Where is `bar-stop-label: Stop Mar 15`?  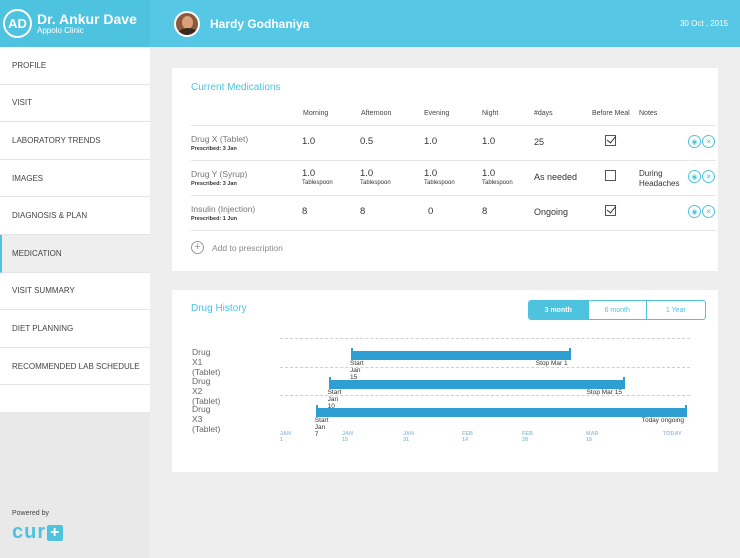
bar-stop-label: Stop Mar 15 is located at coordinates (604, 392).